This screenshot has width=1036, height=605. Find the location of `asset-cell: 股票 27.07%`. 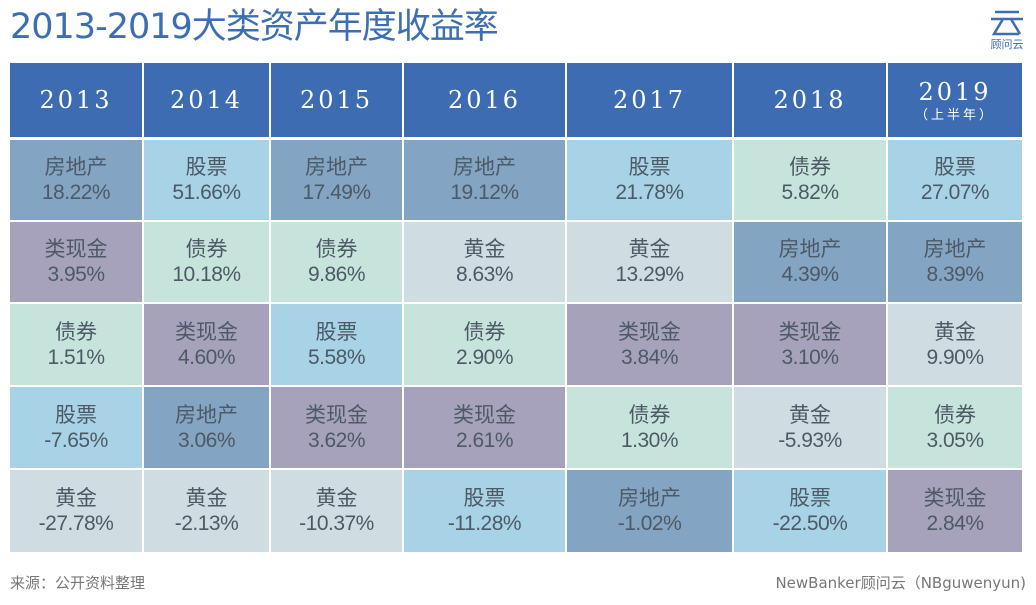

asset-cell: 股票 27.07% is located at coordinates (955, 180).